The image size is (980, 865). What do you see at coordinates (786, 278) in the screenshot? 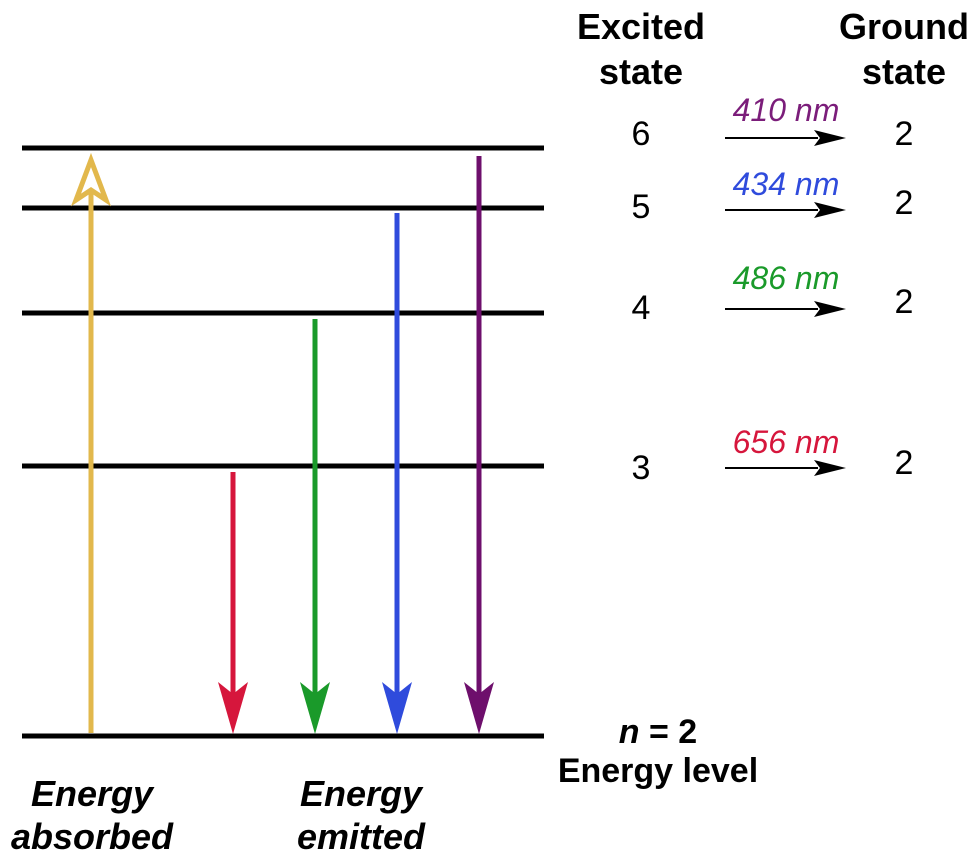
I see `wavelength-label: 486 nm` at bounding box center [786, 278].